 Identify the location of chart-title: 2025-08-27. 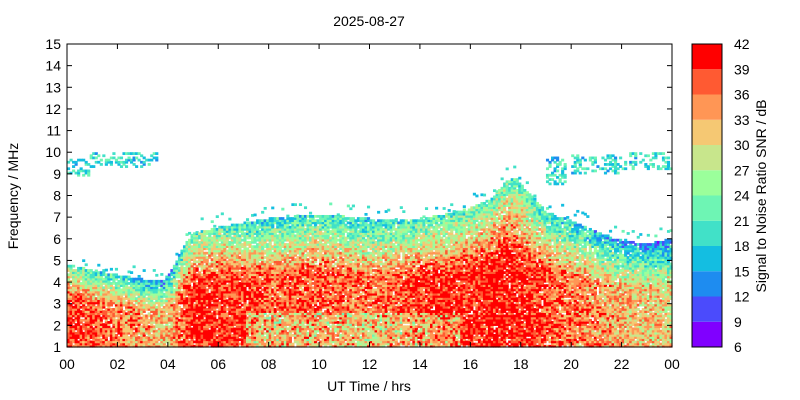
(369, 21).